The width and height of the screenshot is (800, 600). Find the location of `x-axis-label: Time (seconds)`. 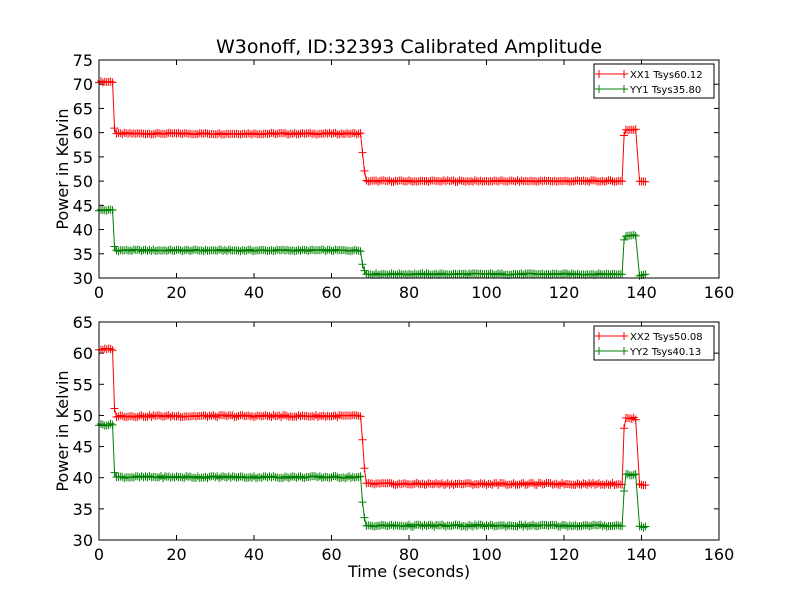

x-axis-label: Time (seconds) is located at coordinates (408, 571).